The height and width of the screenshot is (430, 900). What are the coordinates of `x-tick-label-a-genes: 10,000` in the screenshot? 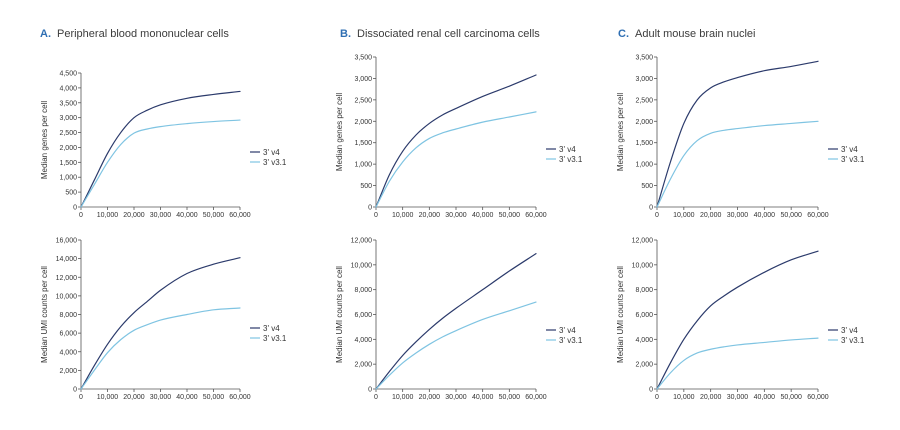 It's located at (108, 215).